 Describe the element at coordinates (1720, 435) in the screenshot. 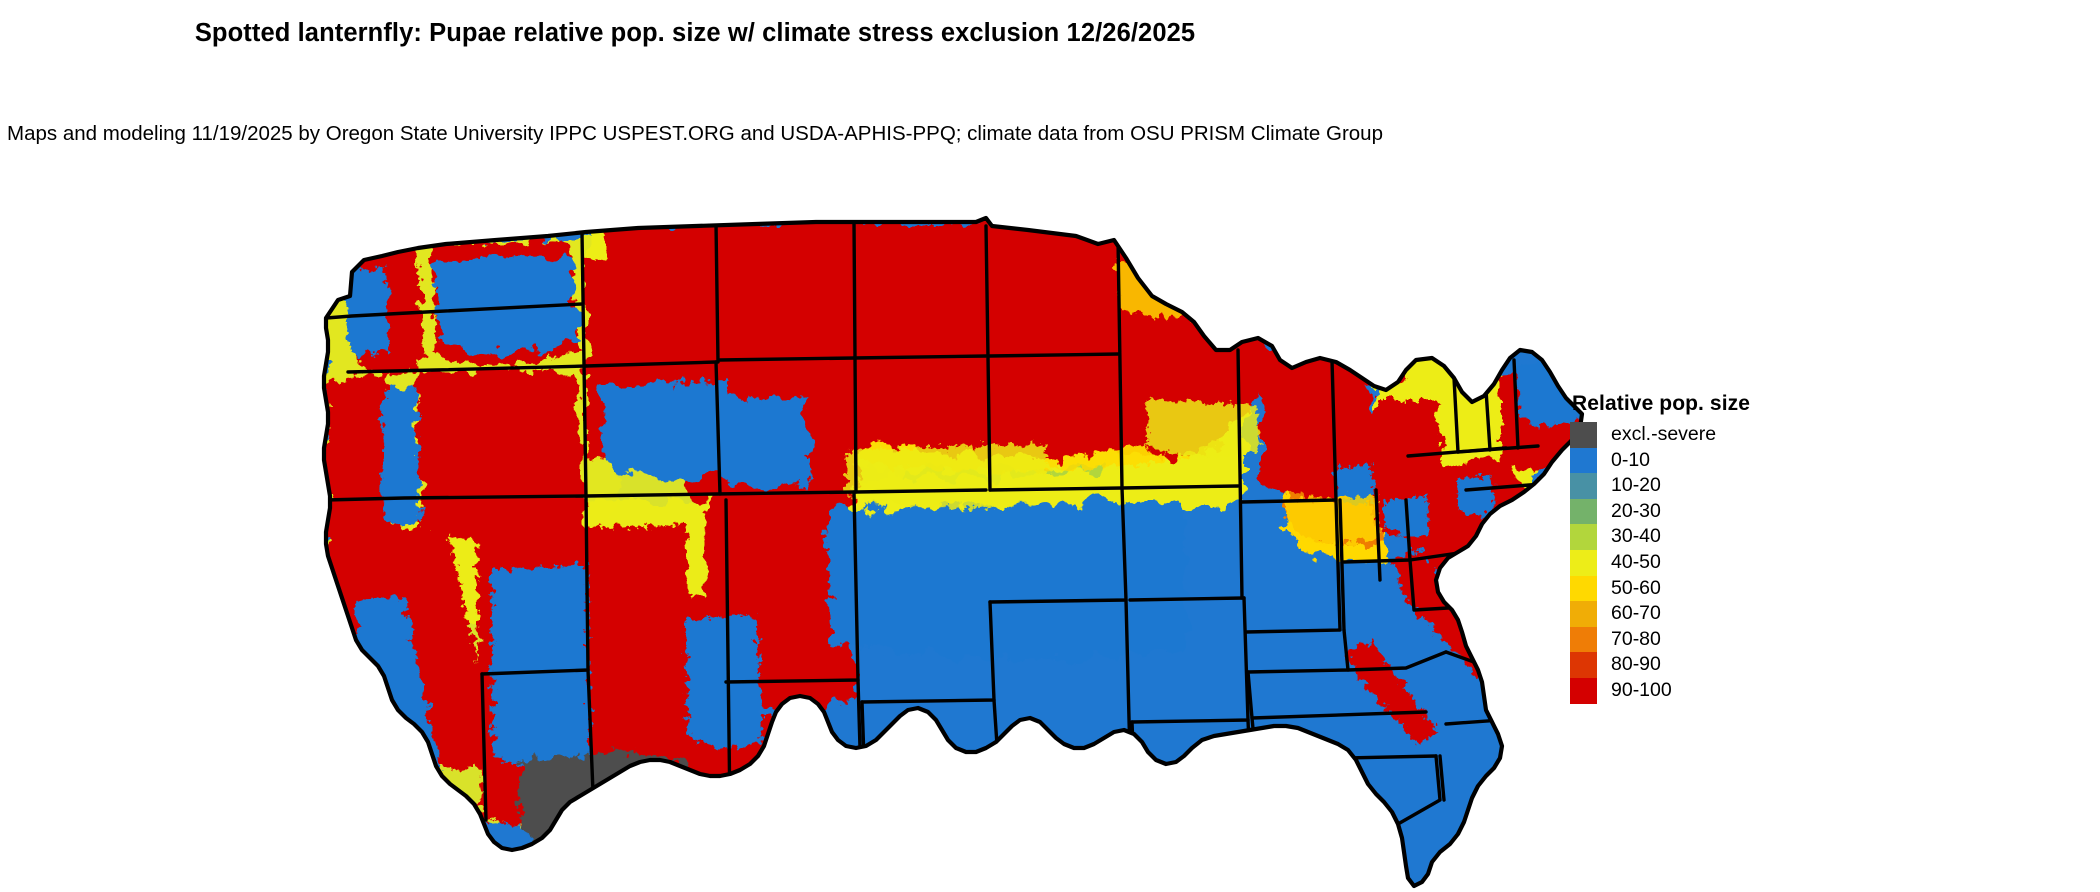

I see `legend-item: excl.-severe` at that location.